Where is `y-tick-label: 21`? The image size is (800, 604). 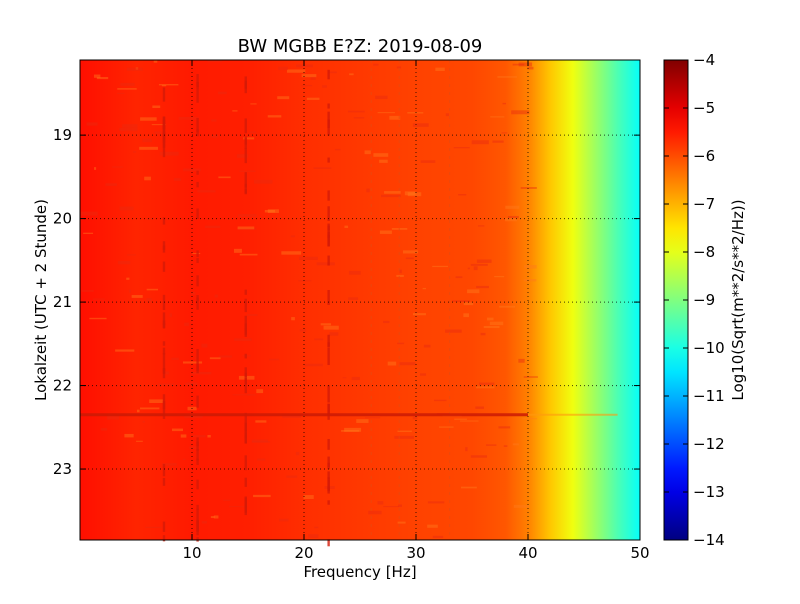
y-tick-label: 21 is located at coordinates (62, 302).